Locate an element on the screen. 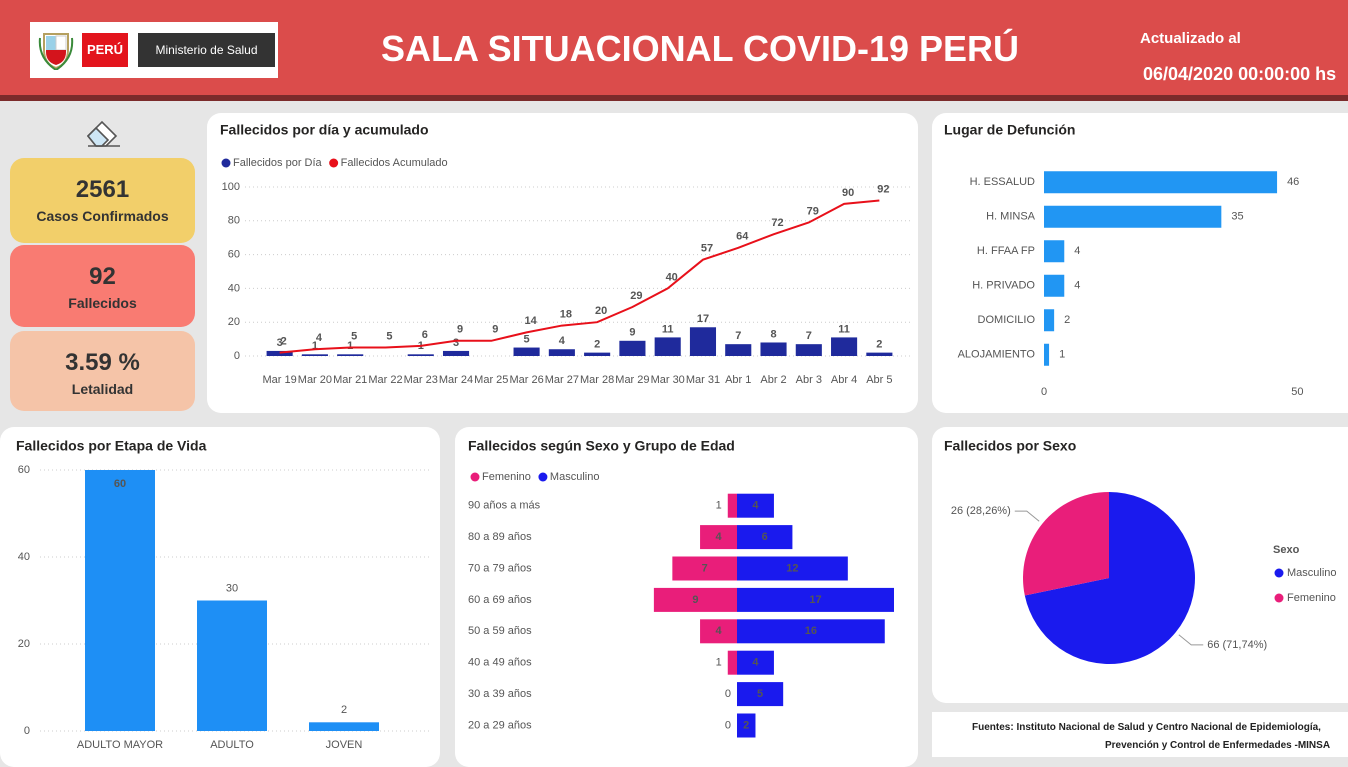 The height and width of the screenshot is (767, 1348). data-label: 46 is located at coordinates (1293, 182).